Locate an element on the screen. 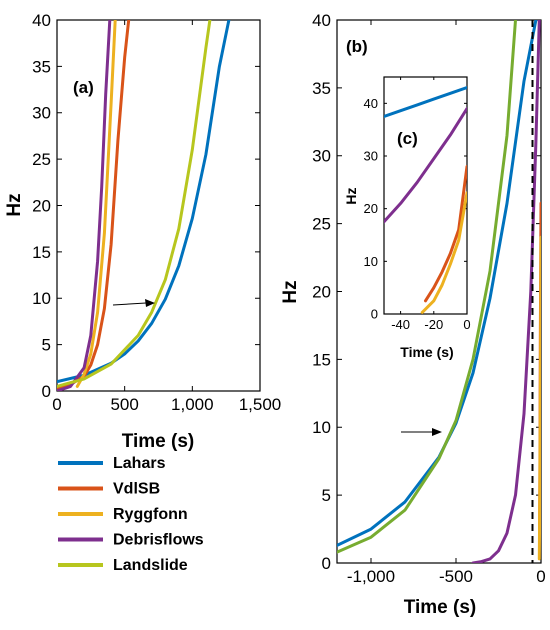 This screenshot has width=550, height=630. panel-c-series-ryggfonn is located at coordinates (443, 252).